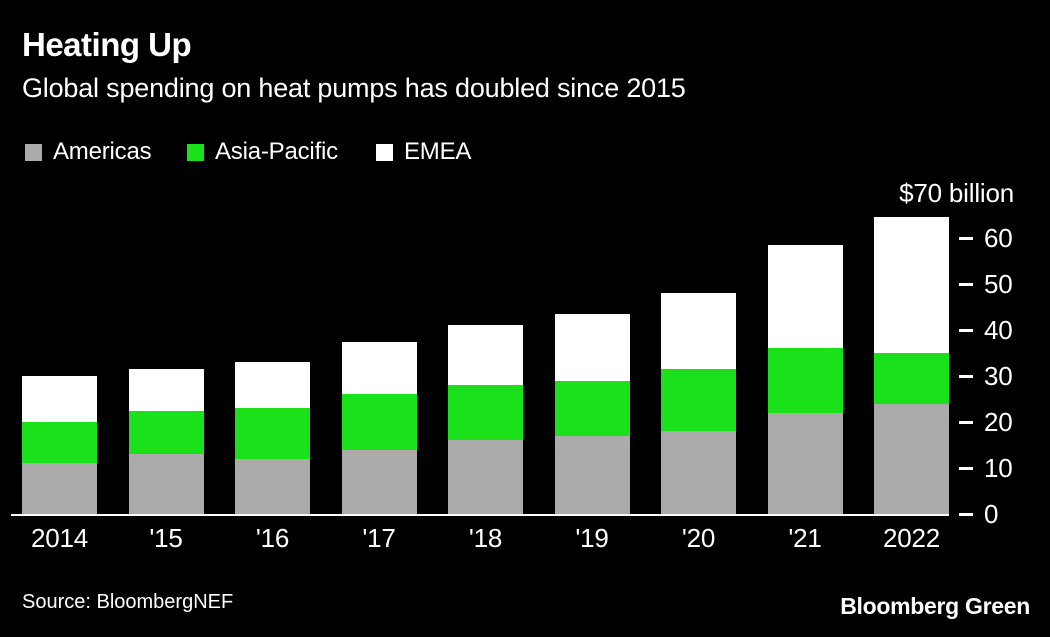  What do you see at coordinates (107, 44) in the screenshot?
I see `chart-title: Heating Up` at bounding box center [107, 44].